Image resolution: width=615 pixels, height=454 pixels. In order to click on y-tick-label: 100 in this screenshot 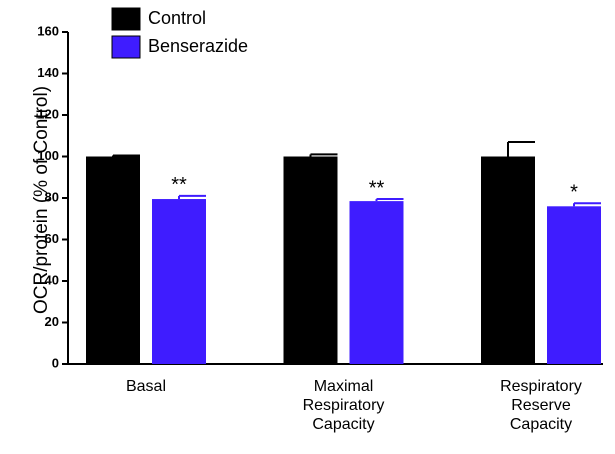, I will do `click(48, 155)`.